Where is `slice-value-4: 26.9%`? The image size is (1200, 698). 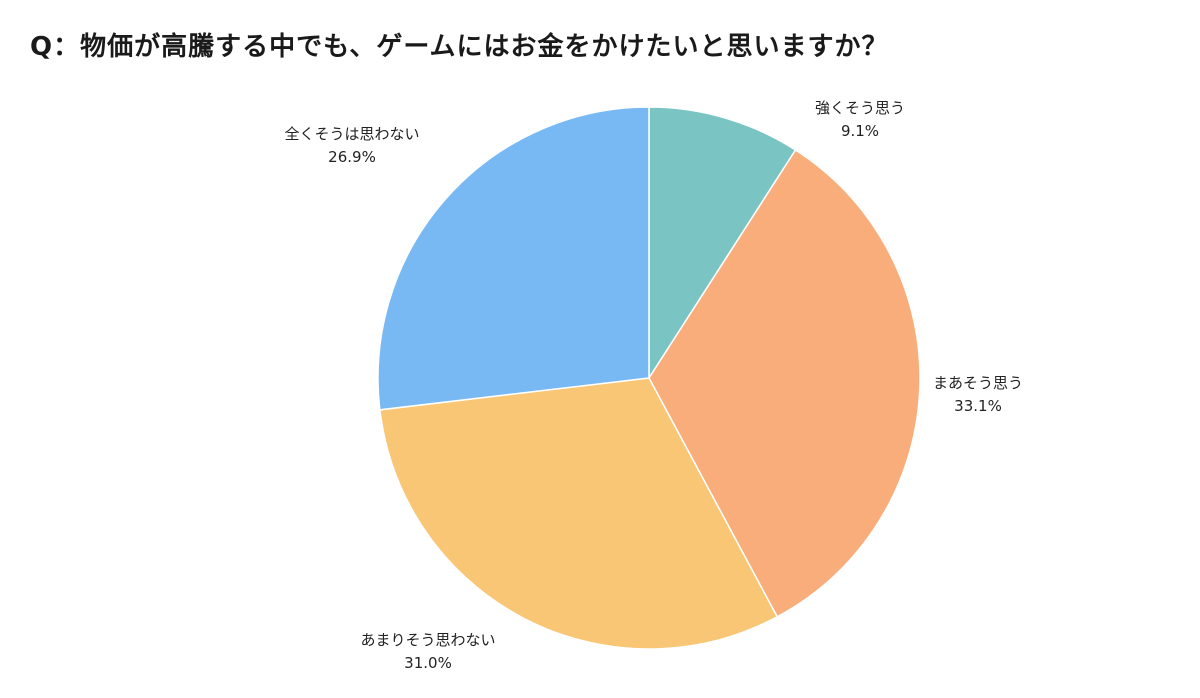 slice-value-4: 26.9% is located at coordinates (352, 157).